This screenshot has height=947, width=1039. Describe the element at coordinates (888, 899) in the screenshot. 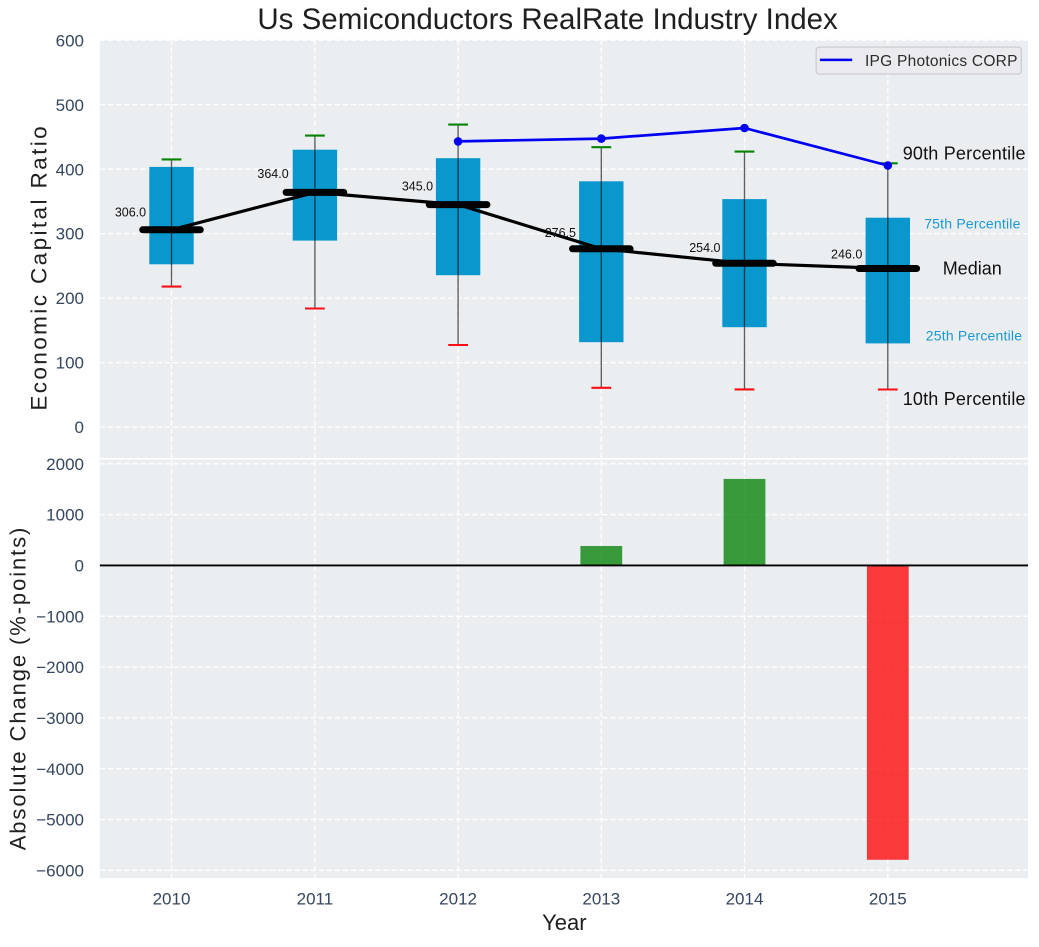

I see `svg-text: 2015` at that location.